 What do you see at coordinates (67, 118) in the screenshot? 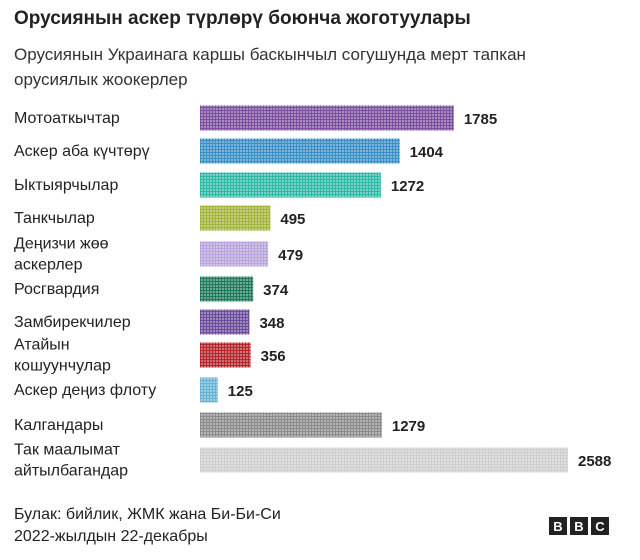
I see `category-label: Мотоаткычтар` at bounding box center [67, 118].